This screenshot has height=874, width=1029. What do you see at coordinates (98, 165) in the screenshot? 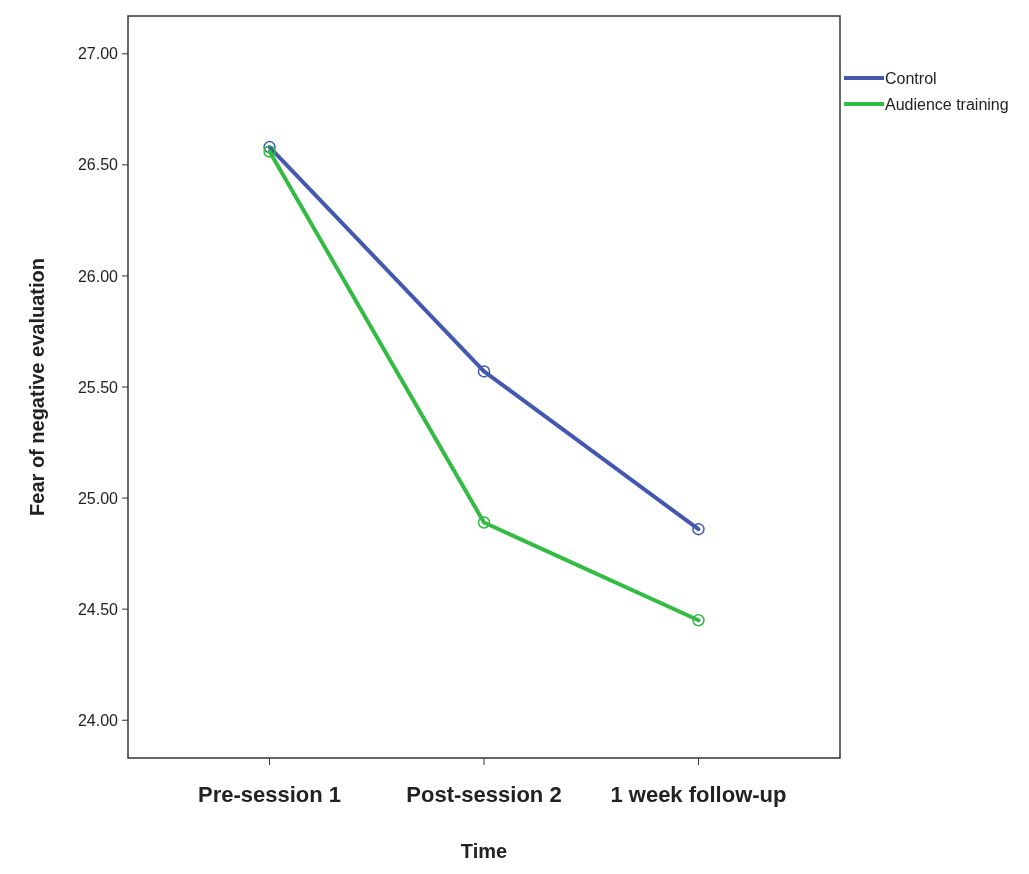
I see `y-tick-label: 26.50` at bounding box center [98, 165].